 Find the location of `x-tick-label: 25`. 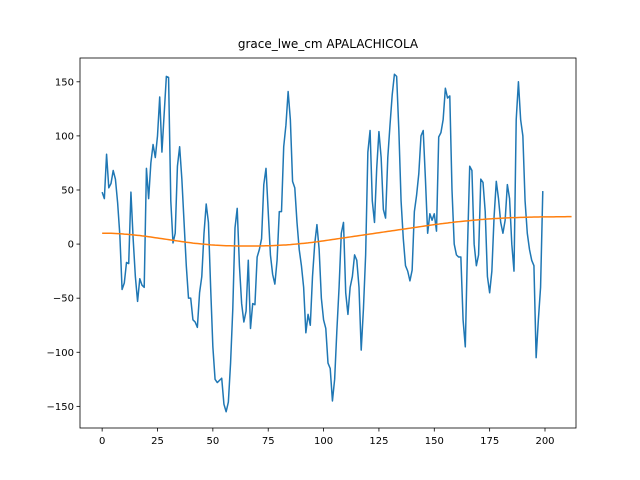

x-tick-label: 25 is located at coordinates (157, 441).